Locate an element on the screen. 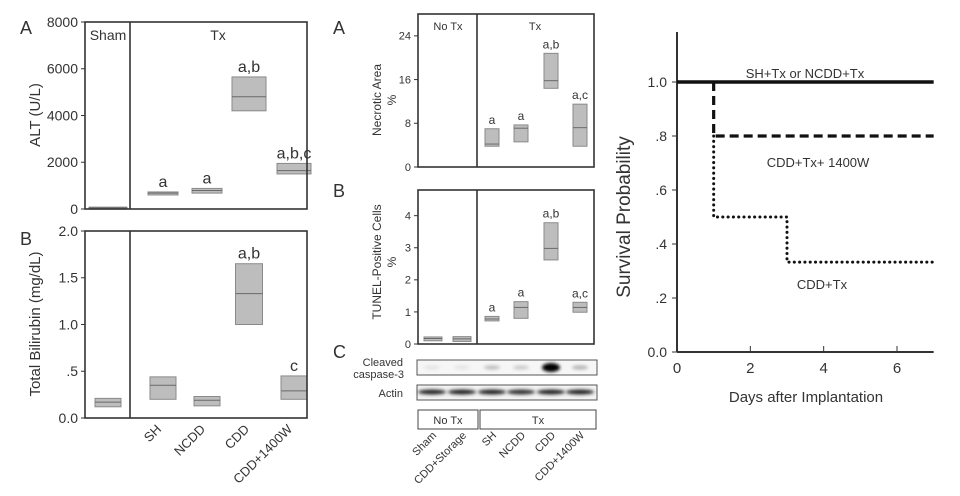  y-tick-label: .5 is located at coordinates (72, 371).